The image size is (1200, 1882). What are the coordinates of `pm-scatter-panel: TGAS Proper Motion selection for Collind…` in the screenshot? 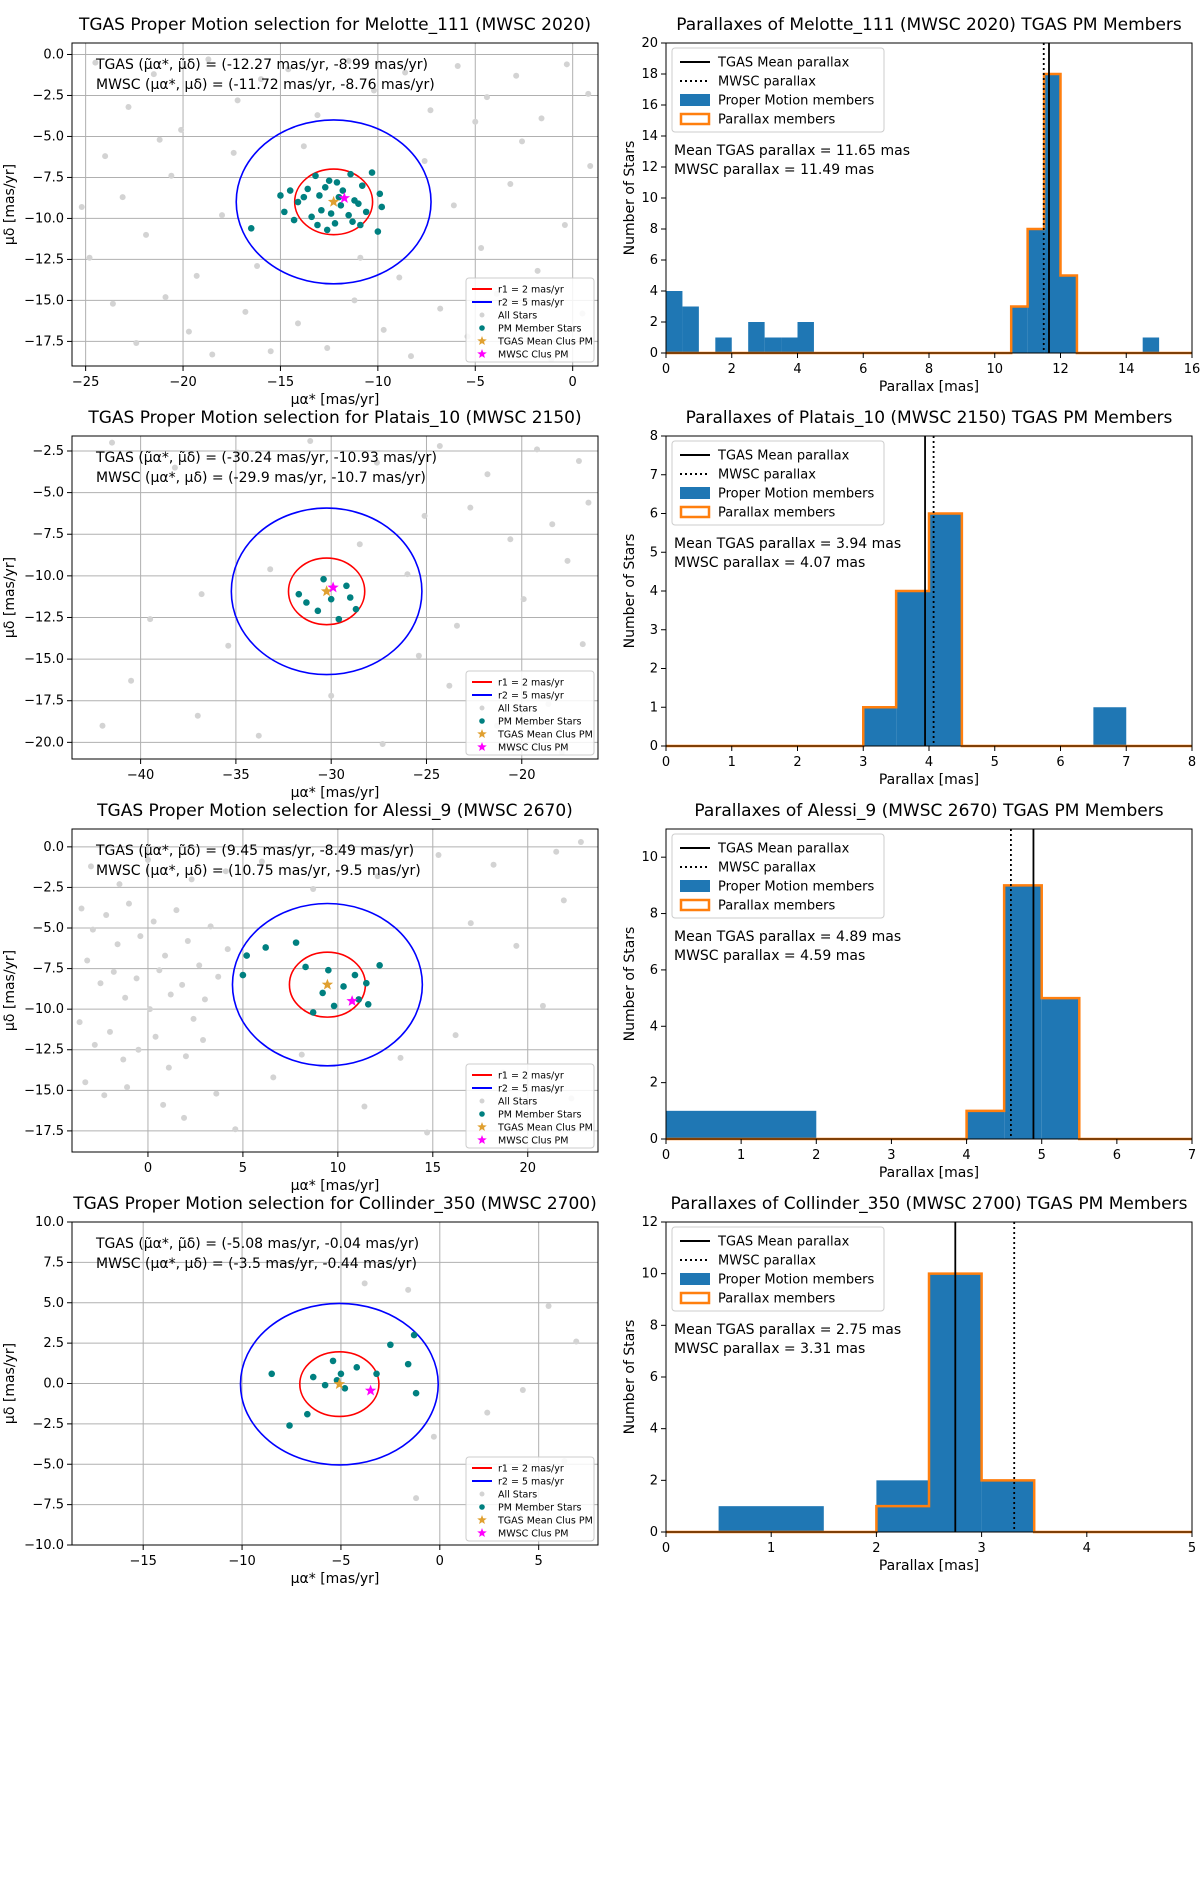 It's located at (300, 1390).